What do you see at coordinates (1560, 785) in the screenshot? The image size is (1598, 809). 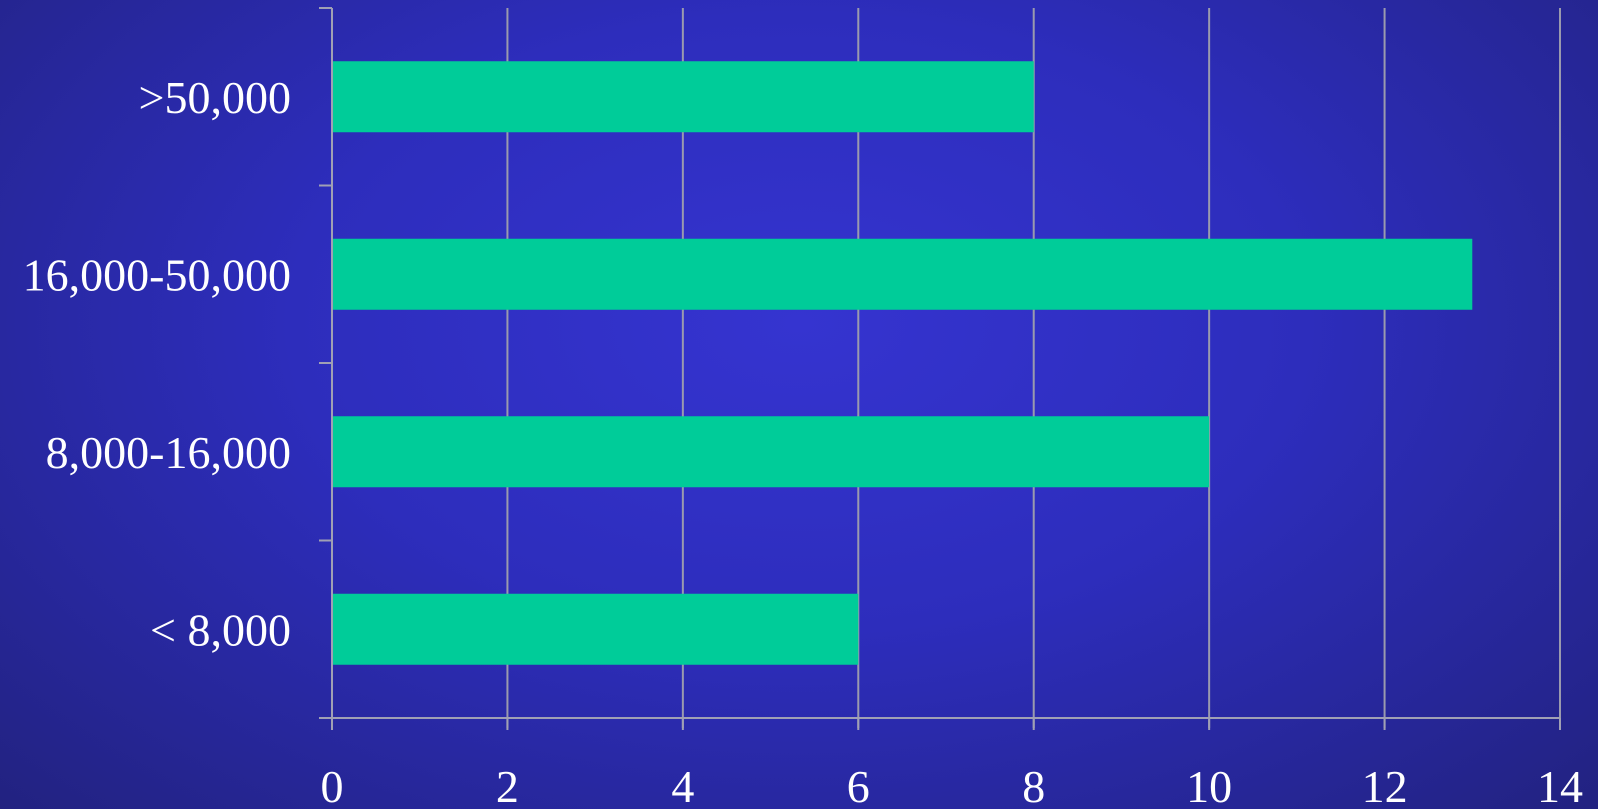 I see `x-tick-label-14: 14` at bounding box center [1560, 785].